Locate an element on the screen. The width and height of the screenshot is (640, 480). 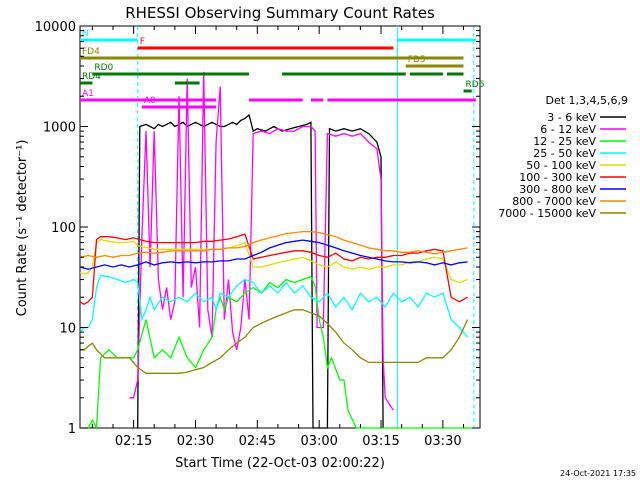
legend-label: 300 - 800 keV is located at coordinates (557, 189).